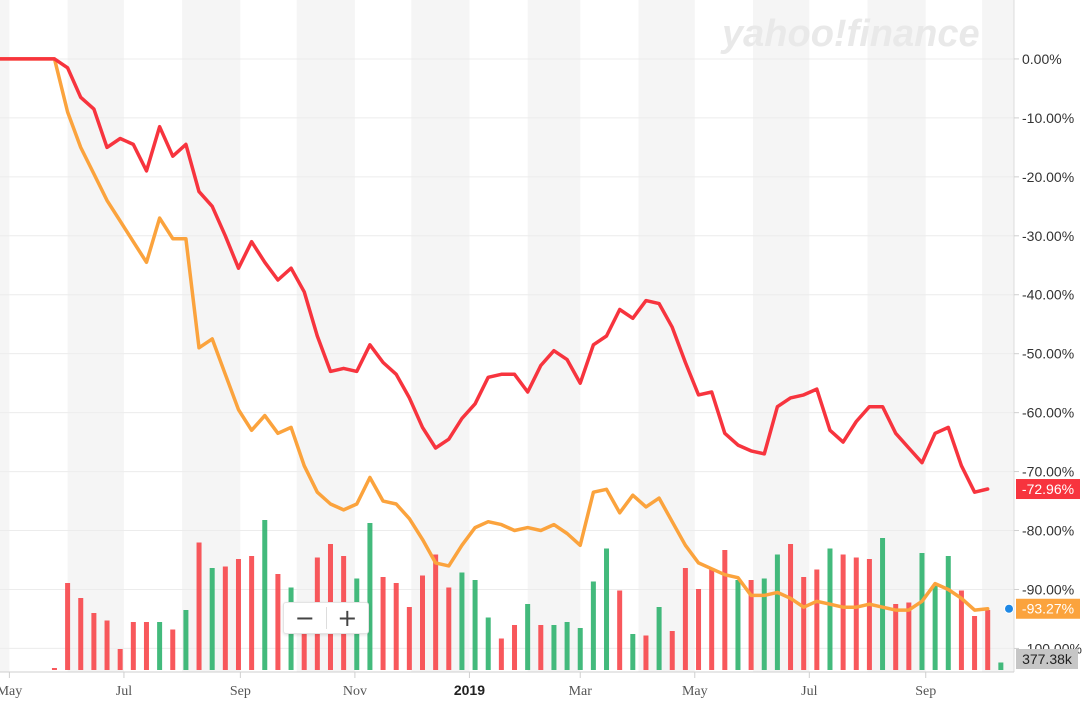 This screenshot has width=1082, height=706. I want to click on series-value-label: -72.96%, so click(1048, 489).